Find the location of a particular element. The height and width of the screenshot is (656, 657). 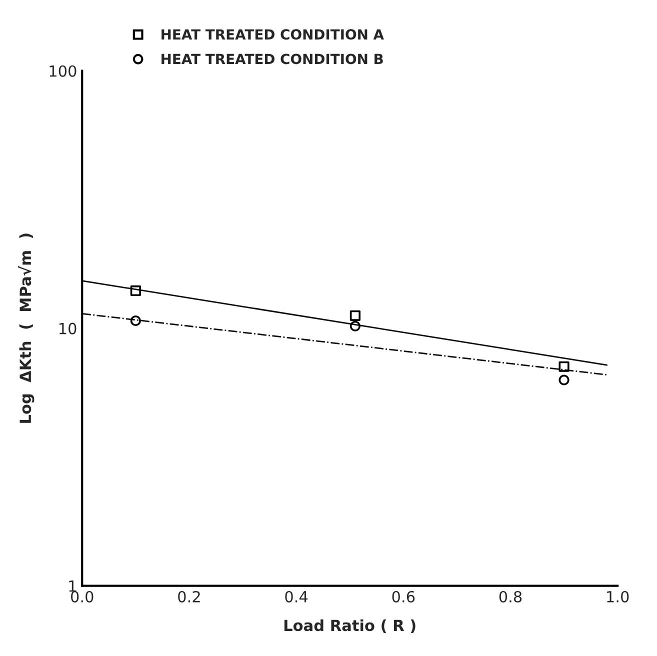

legend-label: HEAT TREATED CONDITION A is located at coordinates (273, 34).